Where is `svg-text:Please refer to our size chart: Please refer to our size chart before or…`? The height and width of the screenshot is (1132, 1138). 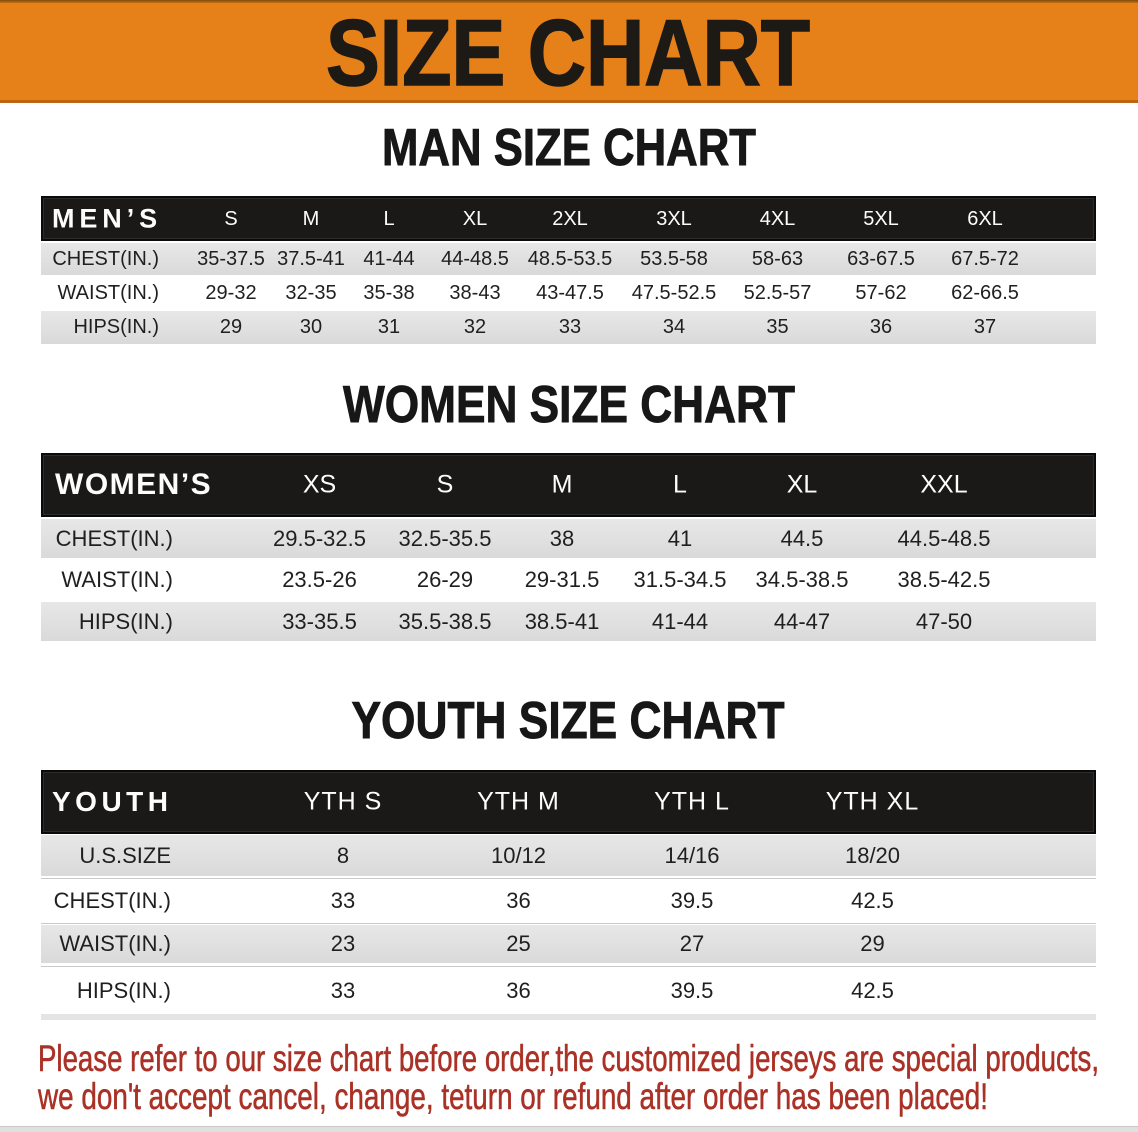 svg-text:Please refer to our size chart: Please refer to our size chart before or… is located at coordinates (568, 1058).